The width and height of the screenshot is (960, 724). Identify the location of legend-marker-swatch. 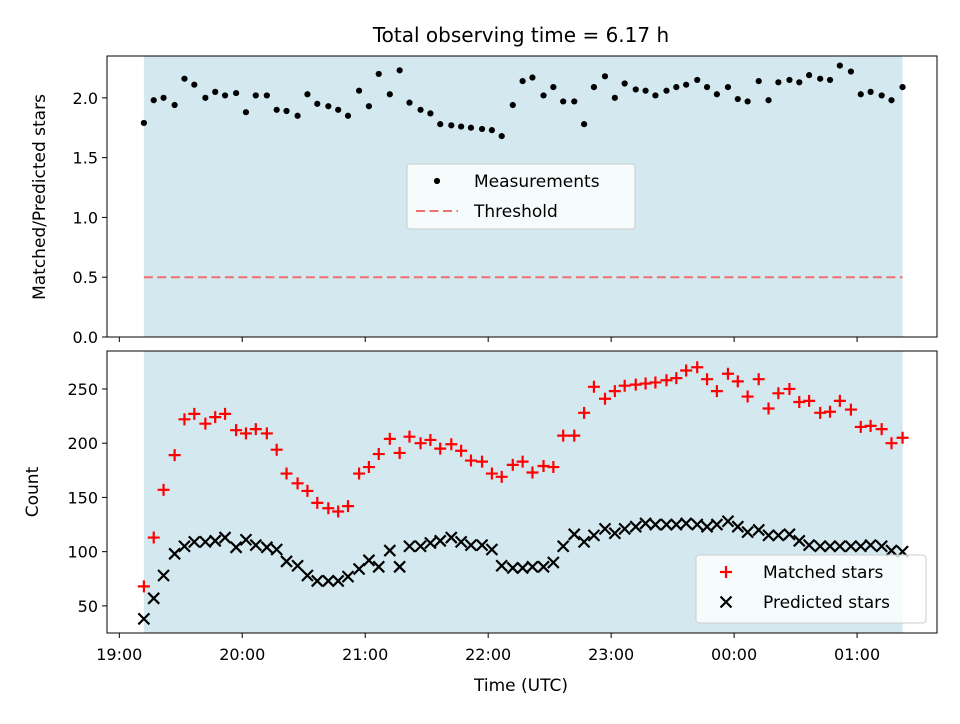
(437, 181).